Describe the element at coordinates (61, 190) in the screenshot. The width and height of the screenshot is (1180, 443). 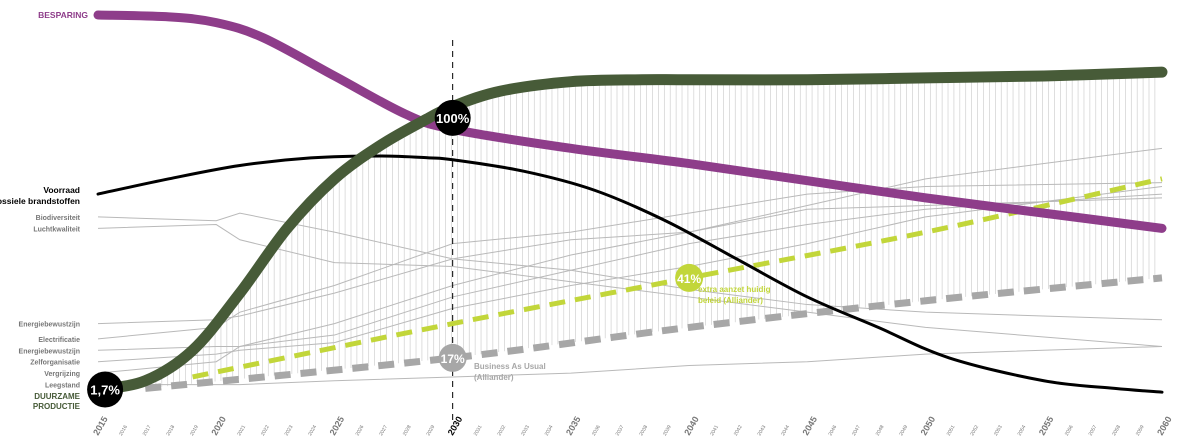
I see `label-voorraad-1: Voorraad` at that location.